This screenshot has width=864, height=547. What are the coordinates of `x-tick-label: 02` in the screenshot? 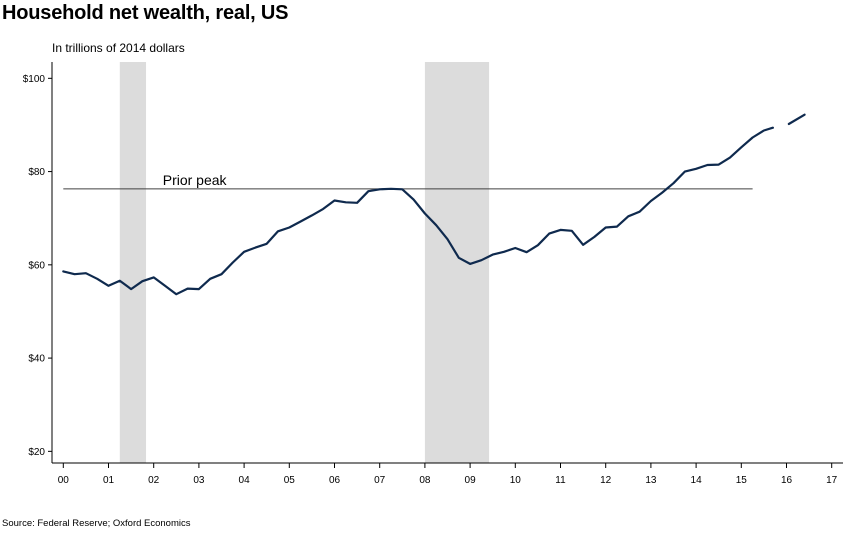 It's located at (154, 480).